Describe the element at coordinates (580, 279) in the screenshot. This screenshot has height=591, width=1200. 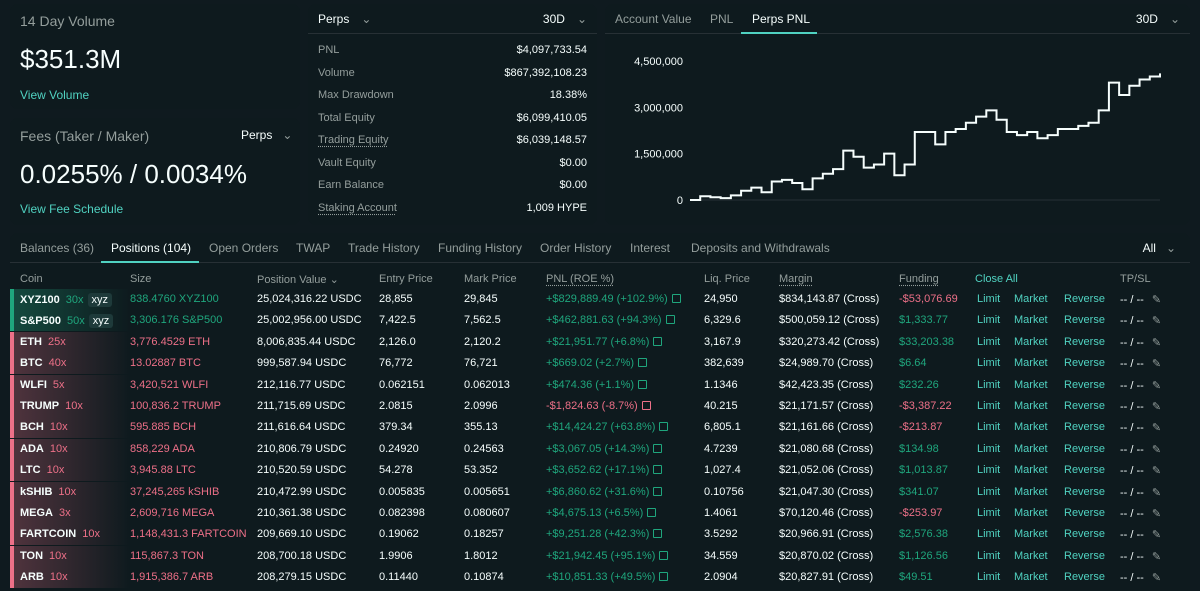
I see `col-pnl: PNL (ROE %)` at that location.